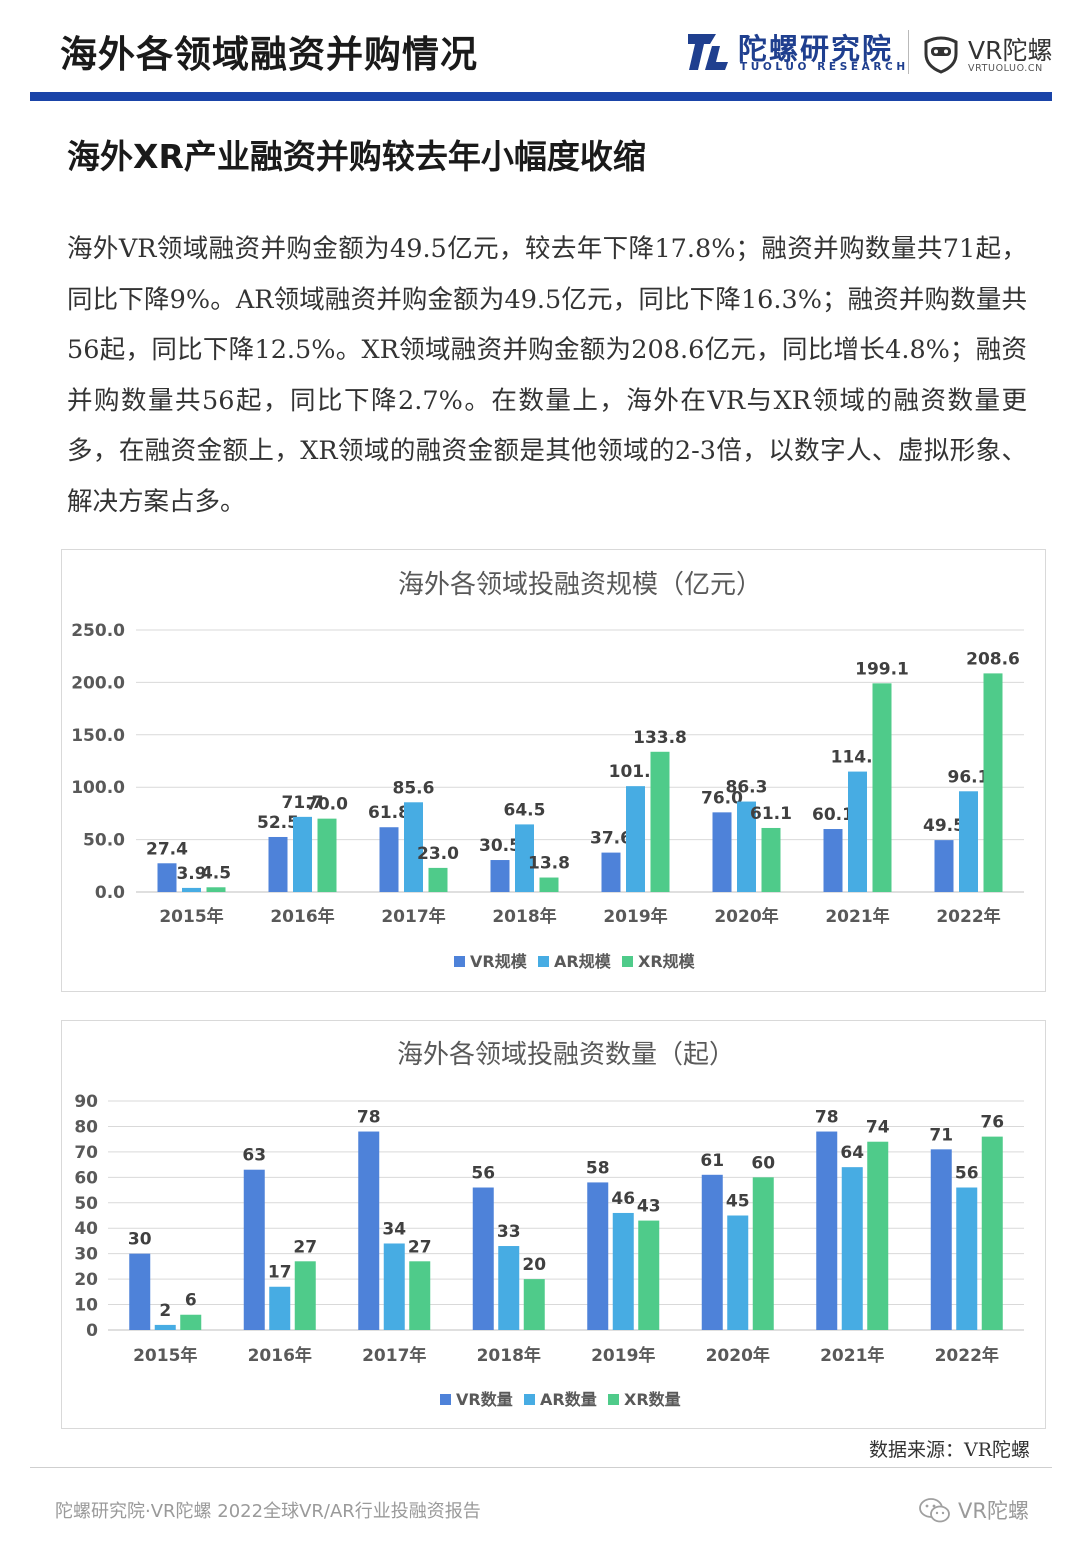  What do you see at coordinates (191, 1301) in the screenshot?
I see `data-label: 6` at bounding box center [191, 1301].